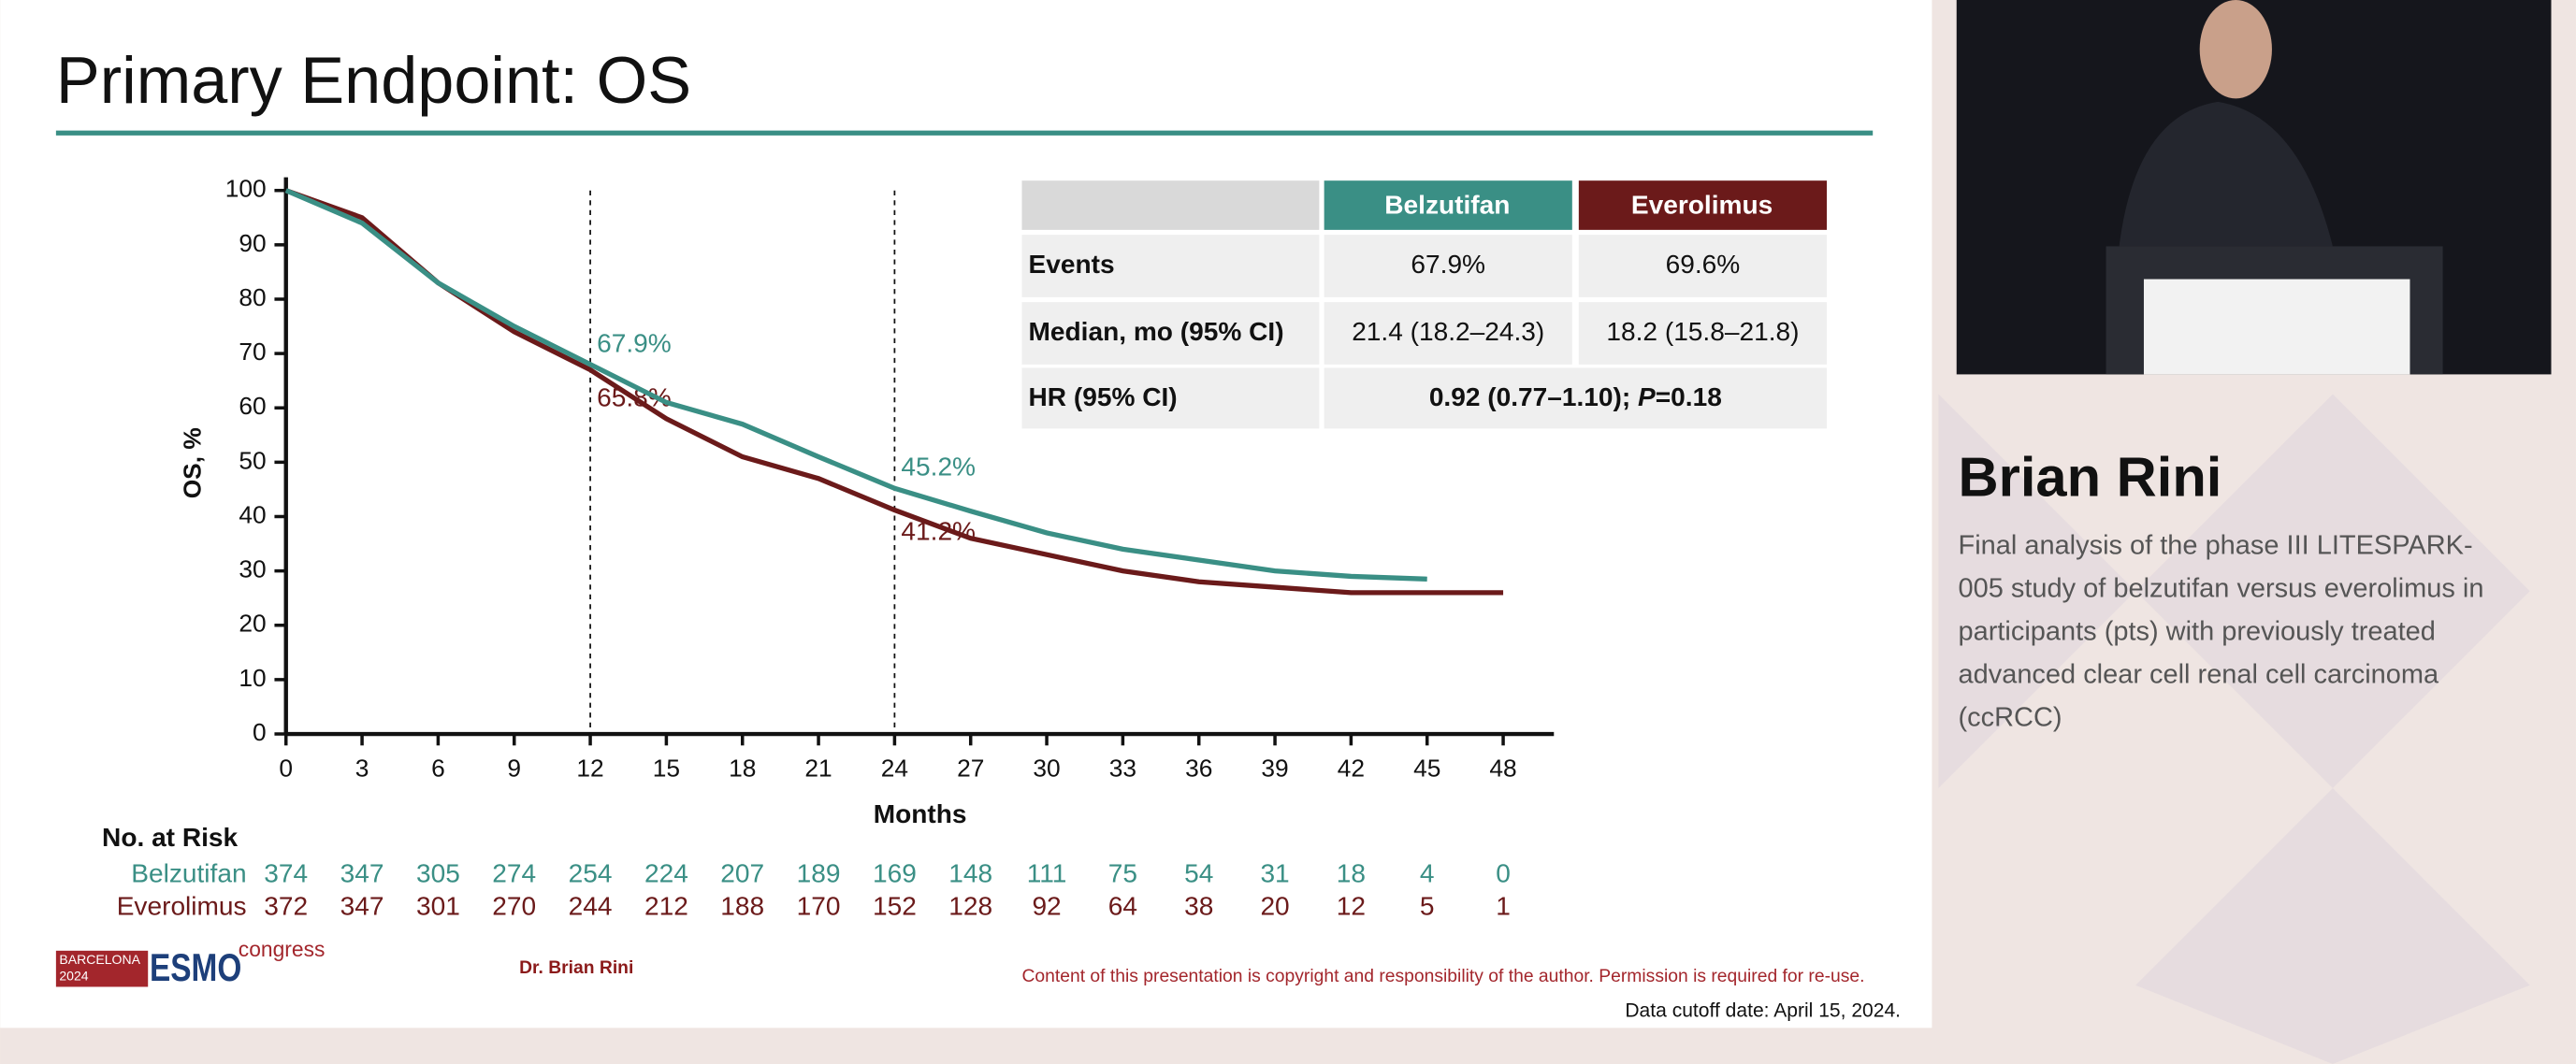 The image size is (2576, 1064). I want to click on x-tick-label: 24, so click(894, 769).